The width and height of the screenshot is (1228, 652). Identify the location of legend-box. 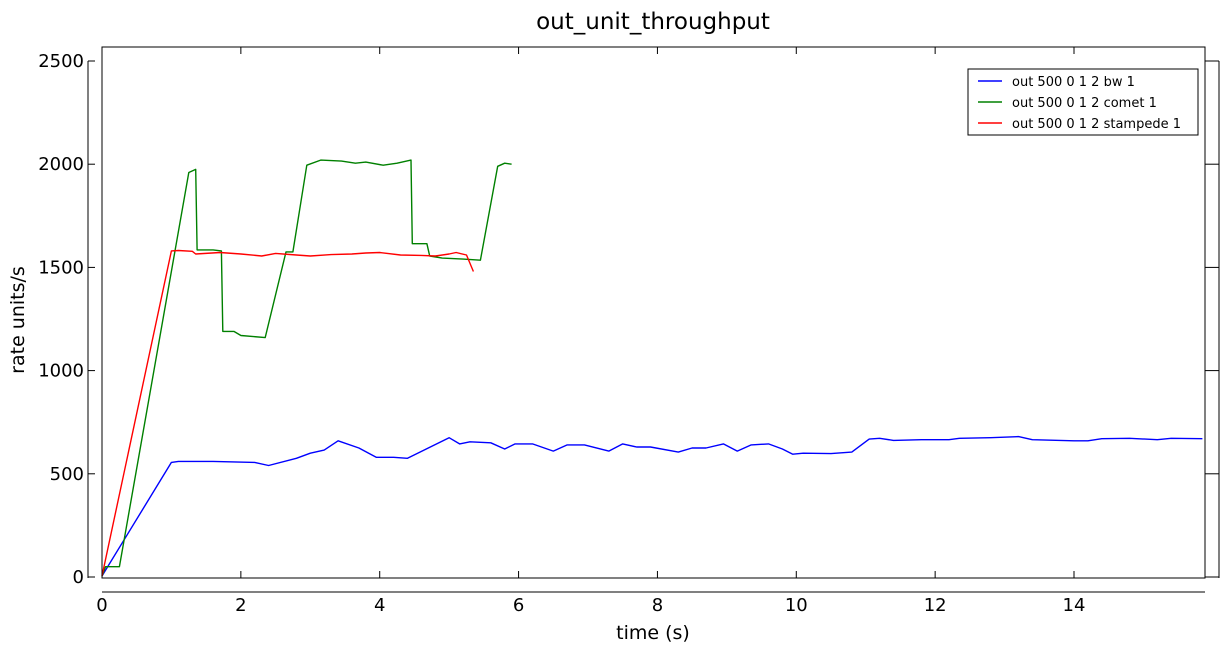
(1083, 102).